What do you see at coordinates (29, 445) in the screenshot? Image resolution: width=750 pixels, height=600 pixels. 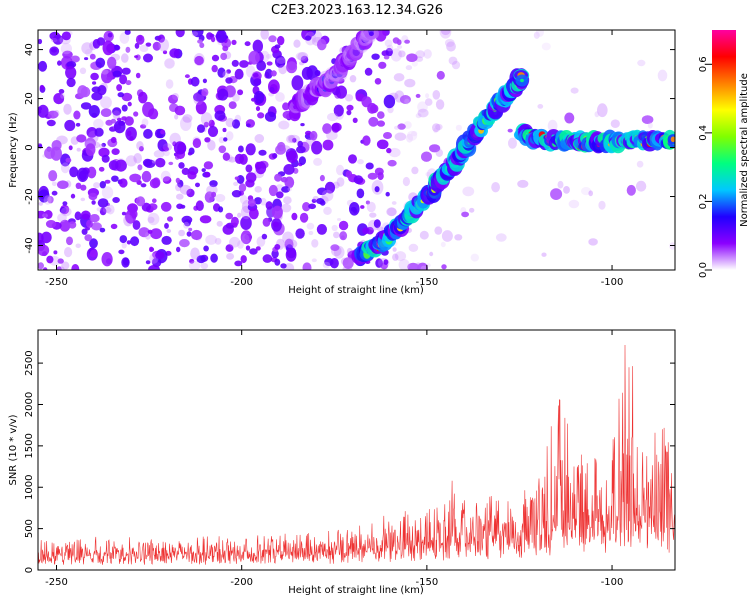 I see `y-tick-label: 1500` at bounding box center [29, 445].